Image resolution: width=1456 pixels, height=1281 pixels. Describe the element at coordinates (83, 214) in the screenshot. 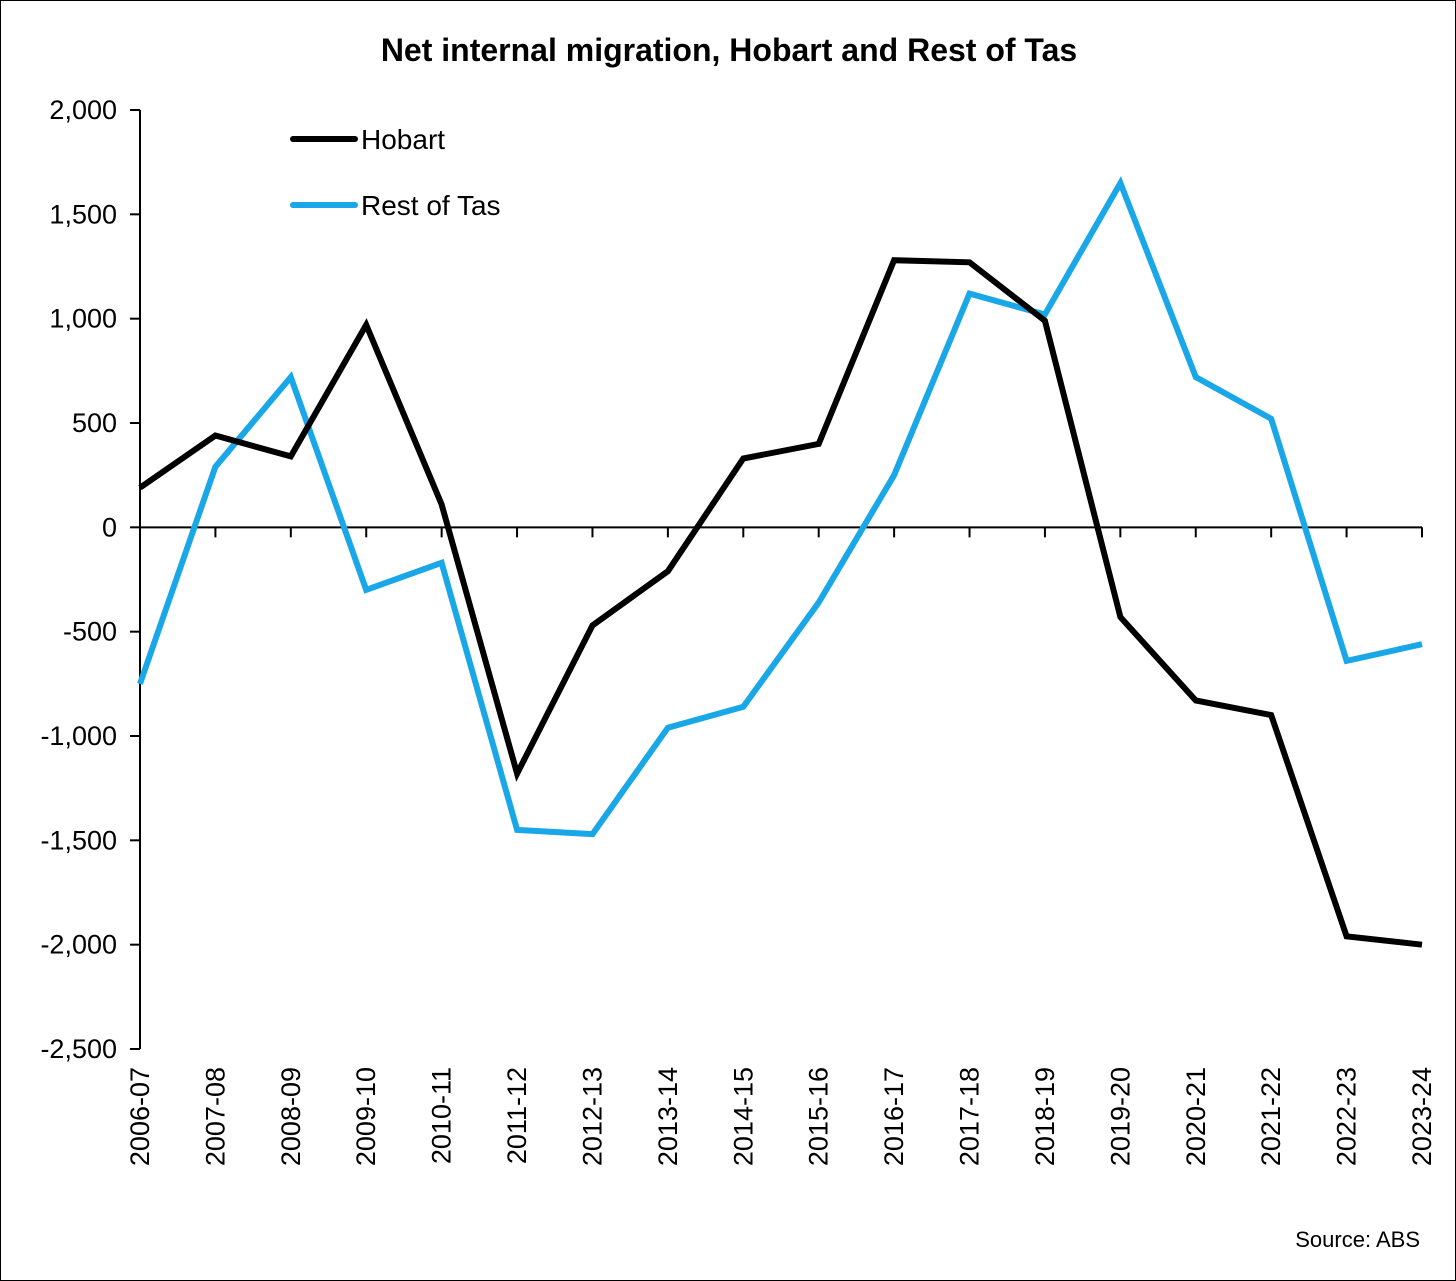

I see `y-tick-label: 1,500` at that location.